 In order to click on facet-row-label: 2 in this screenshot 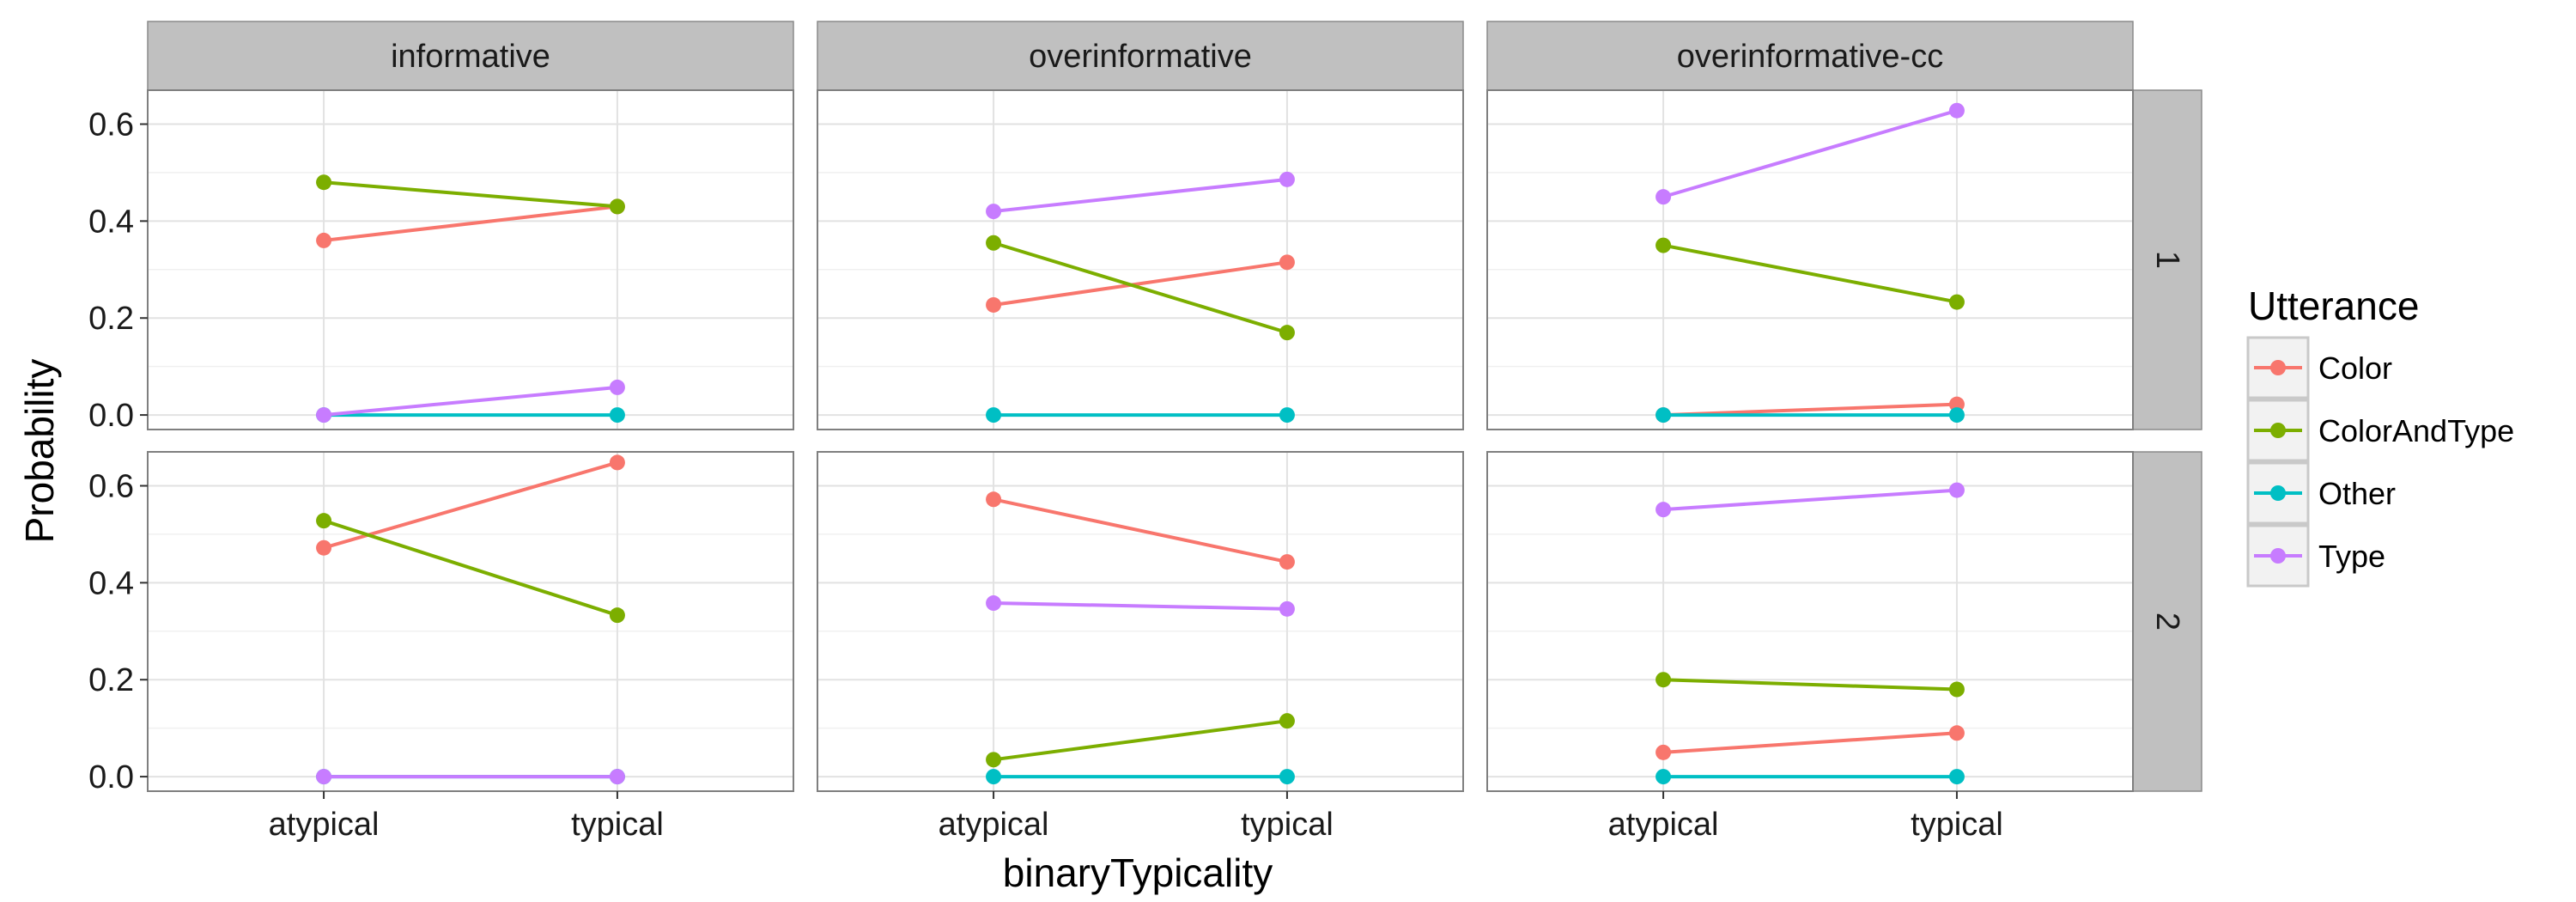, I will do `click(2167, 622)`.